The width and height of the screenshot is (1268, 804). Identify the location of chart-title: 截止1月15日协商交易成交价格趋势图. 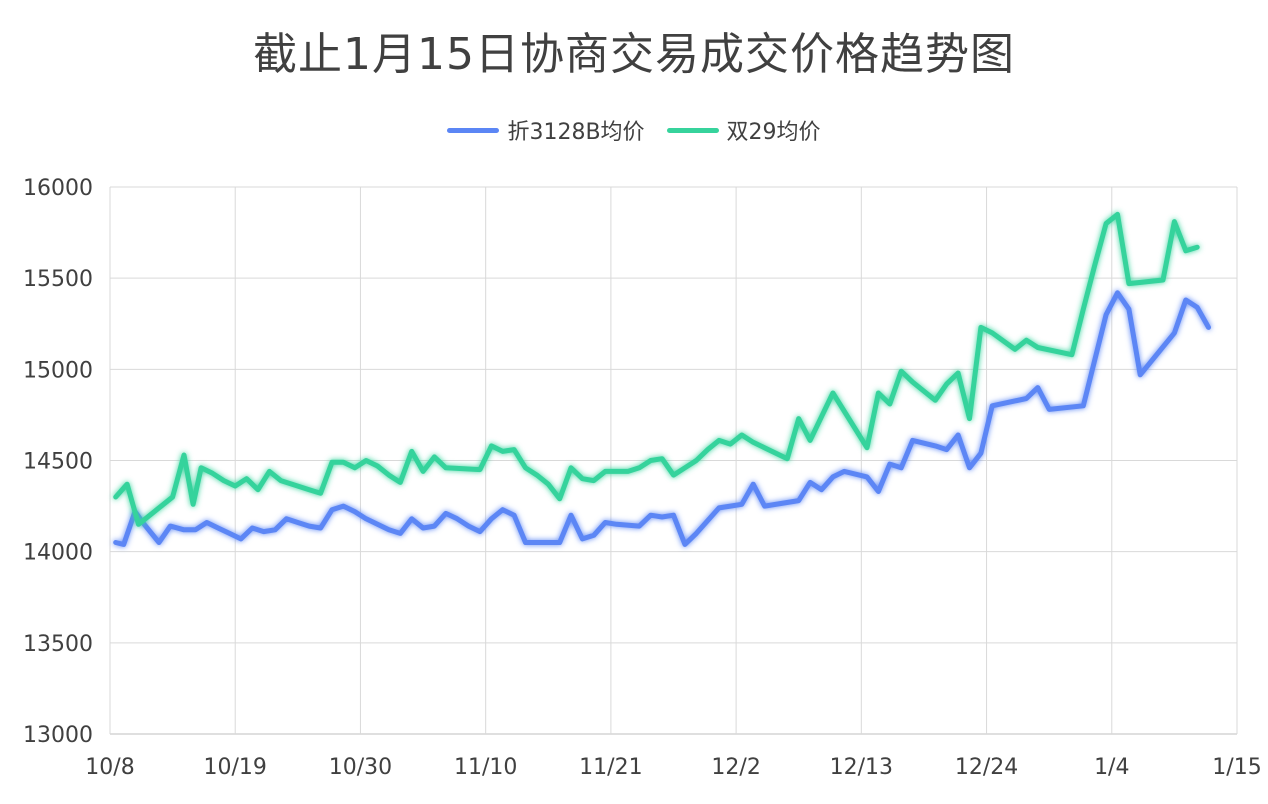
(634, 54).